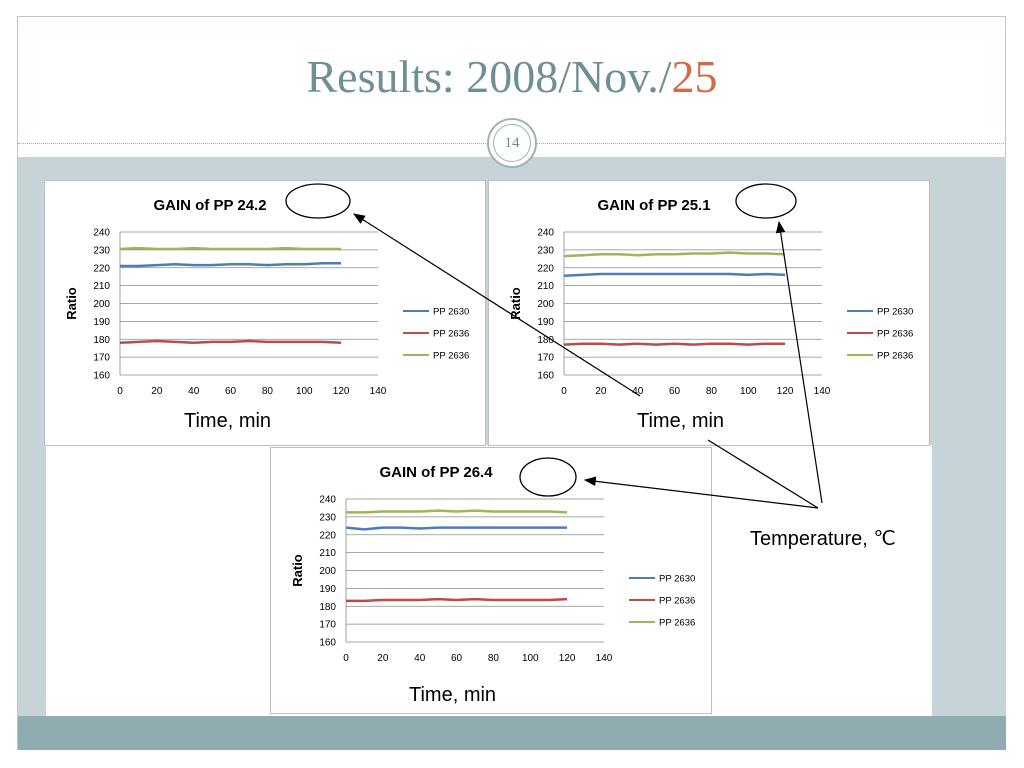  I want to click on slide-number-badge: 14, so click(512, 143).